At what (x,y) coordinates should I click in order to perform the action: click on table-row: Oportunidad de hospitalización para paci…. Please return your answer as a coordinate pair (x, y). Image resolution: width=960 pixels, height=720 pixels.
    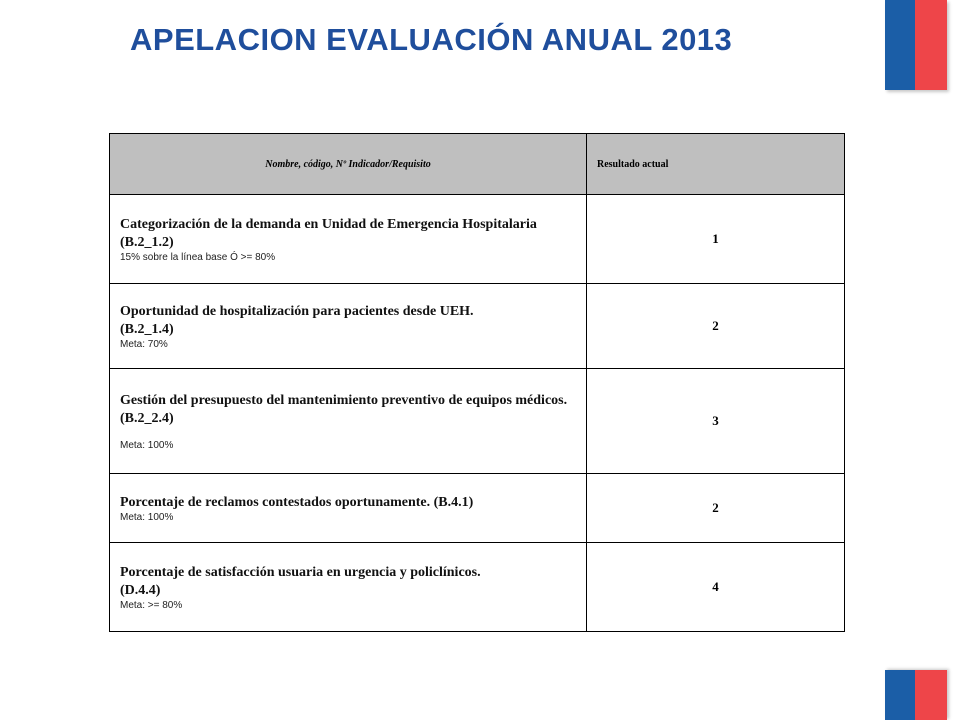
    Looking at the image, I should click on (477, 326).